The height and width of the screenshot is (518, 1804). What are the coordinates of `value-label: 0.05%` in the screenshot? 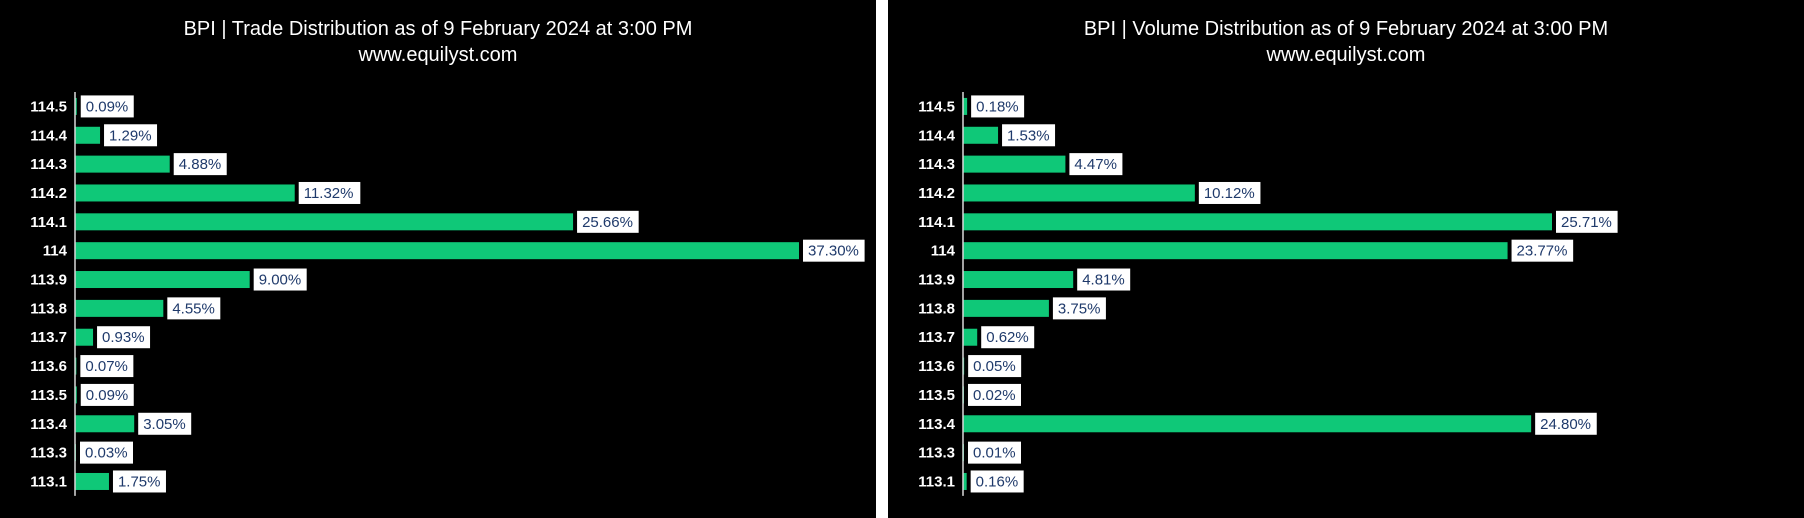 It's located at (994, 366).